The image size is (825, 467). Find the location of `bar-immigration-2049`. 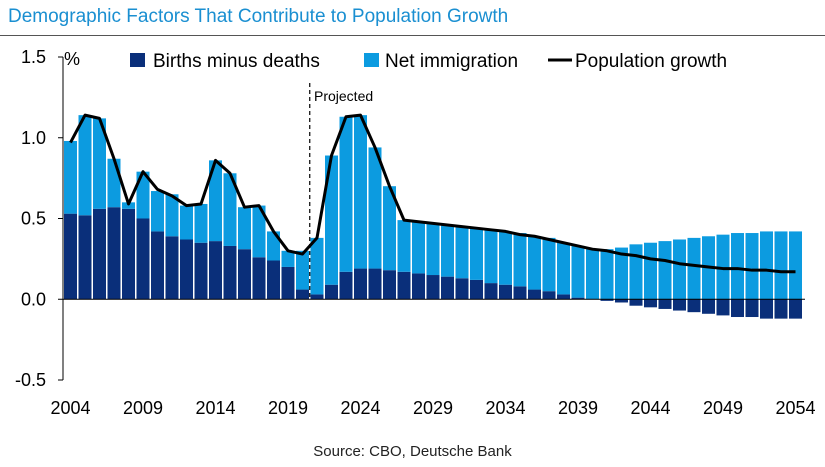

bar-immigration-2049 is located at coordinates (723, 267).